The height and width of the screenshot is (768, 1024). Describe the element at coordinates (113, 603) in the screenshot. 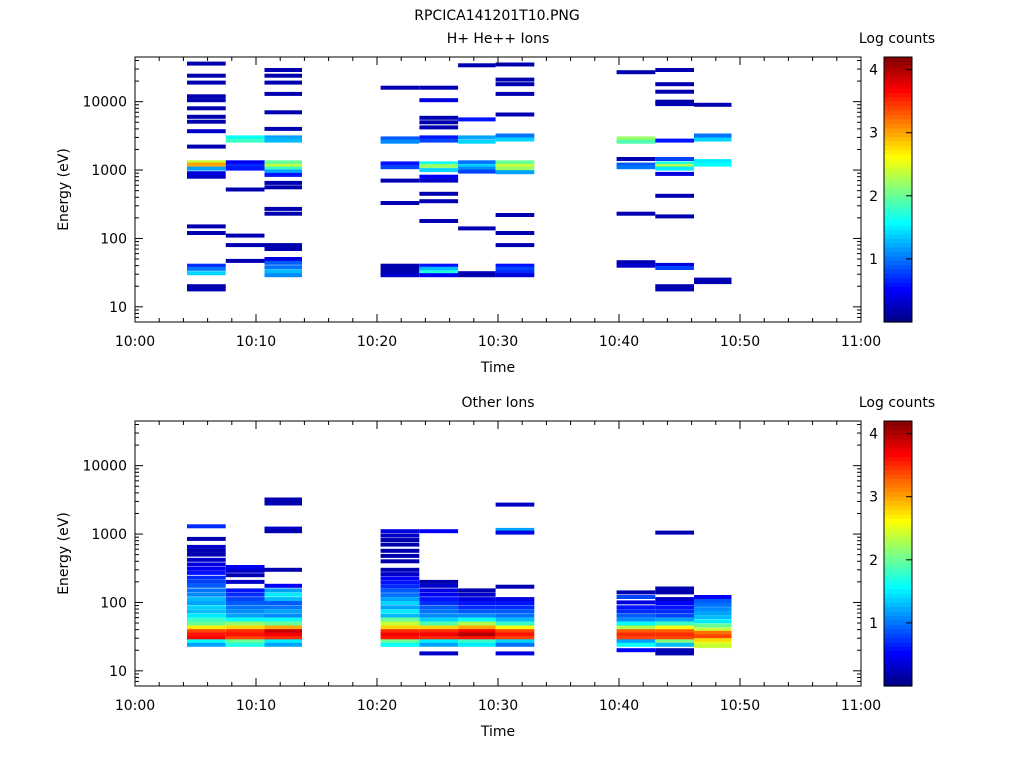

I see `y-tick-label: 100` at that location.